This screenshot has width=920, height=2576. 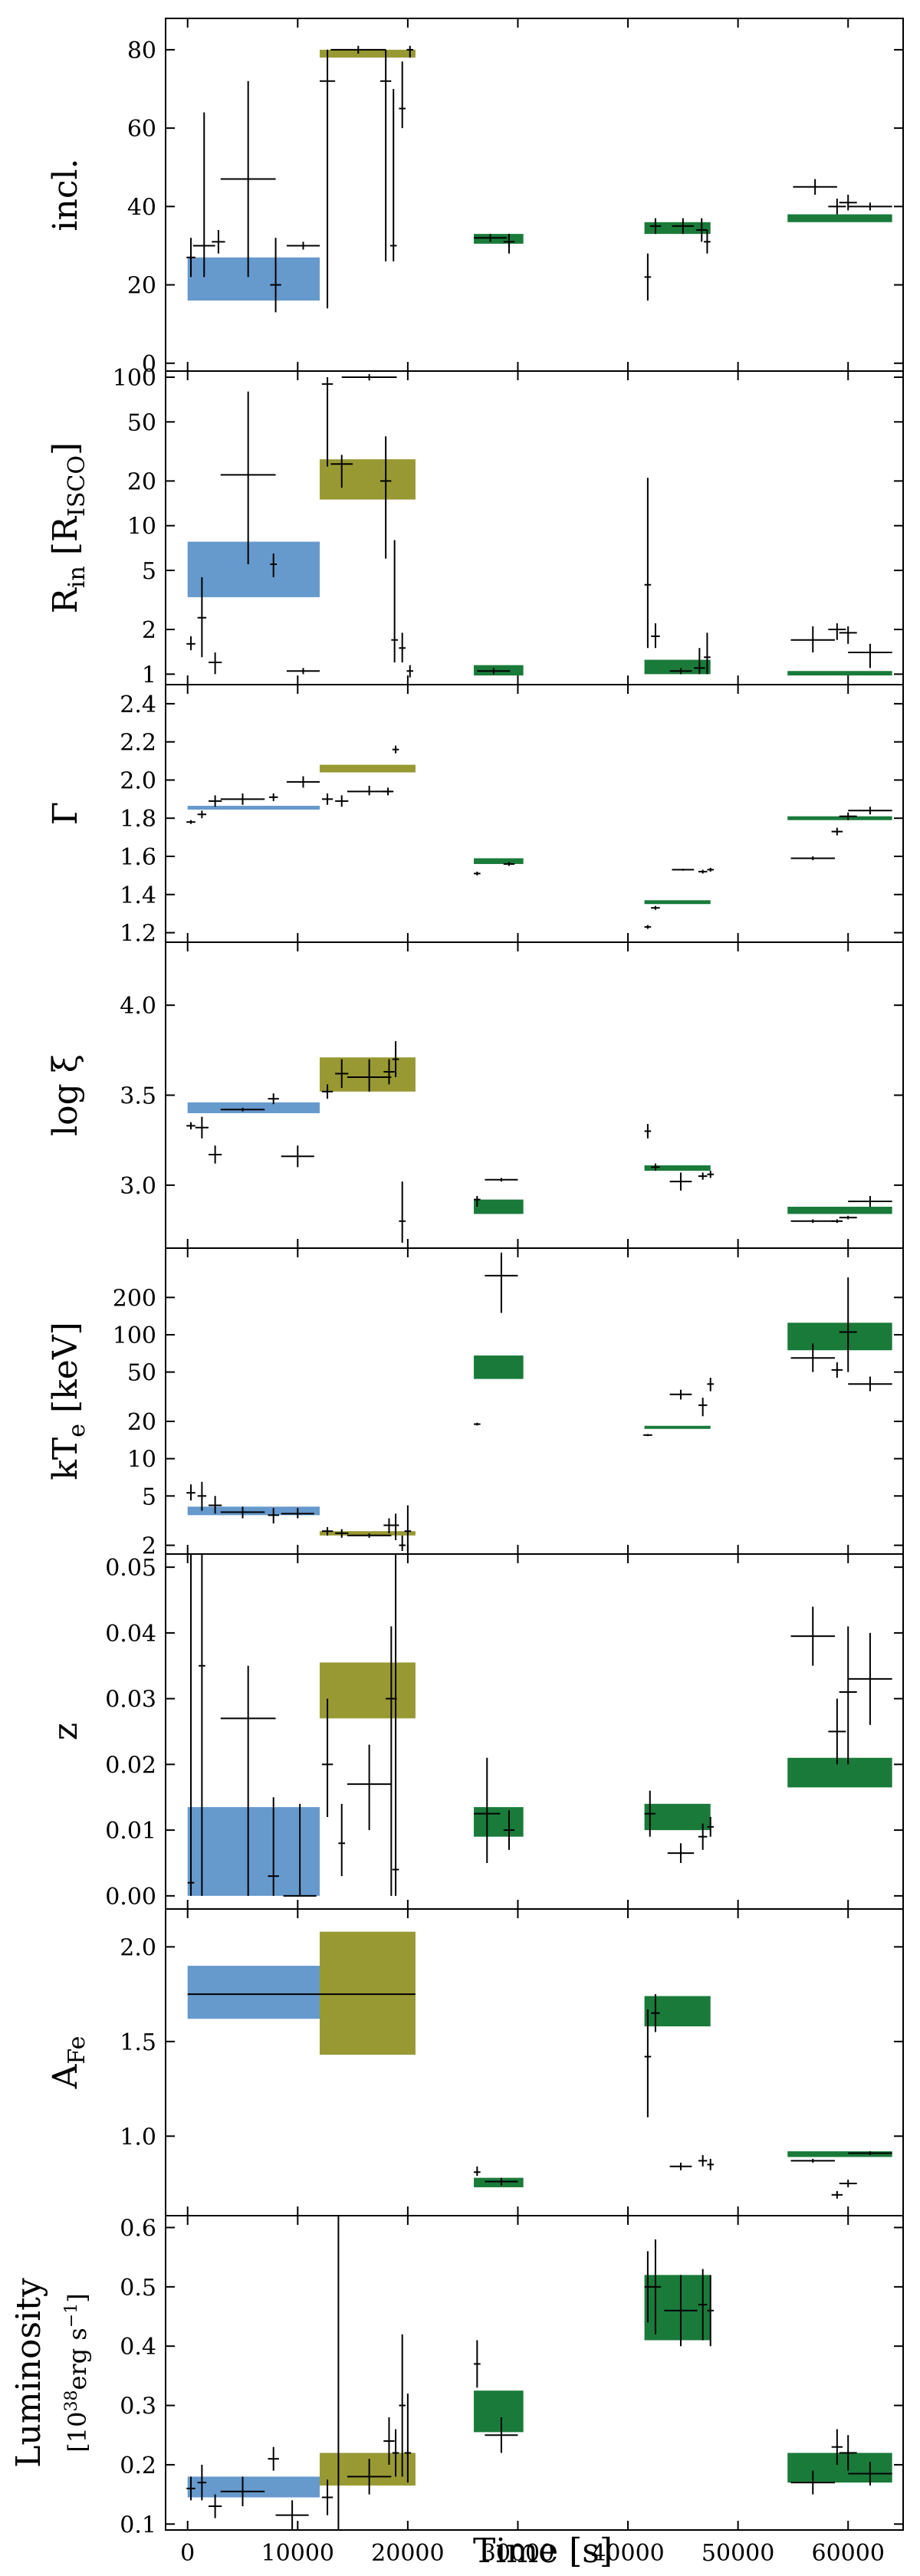 I want to click on ytick-label-kte-5: 100, so click(x=134, y=1336).